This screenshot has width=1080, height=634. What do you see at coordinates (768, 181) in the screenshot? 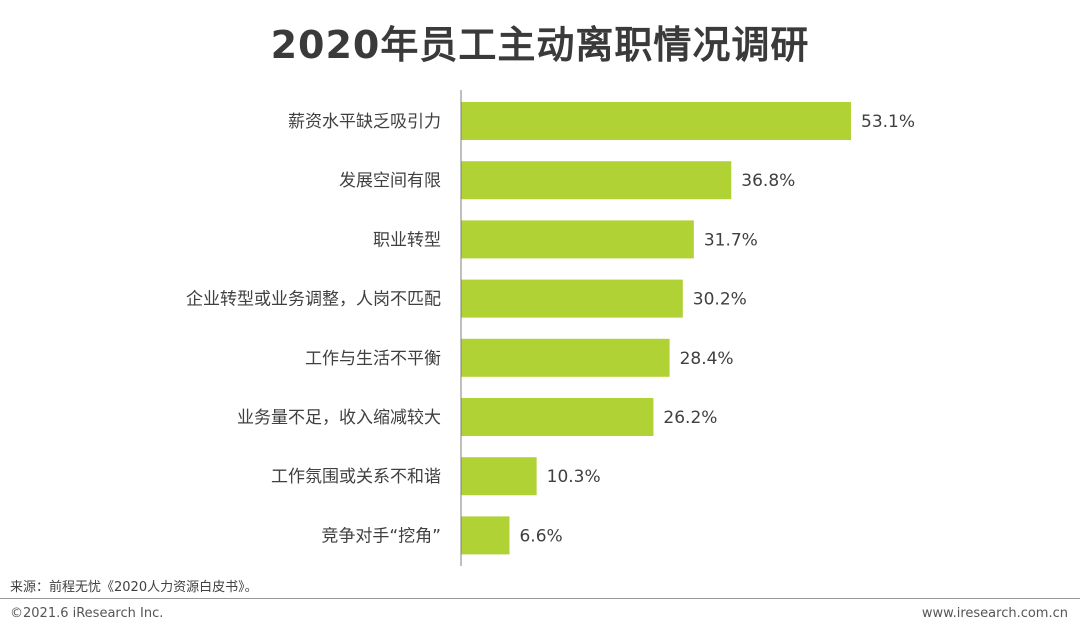
I see `value-label-2: 36.8%` at bounding box center [768, 181].